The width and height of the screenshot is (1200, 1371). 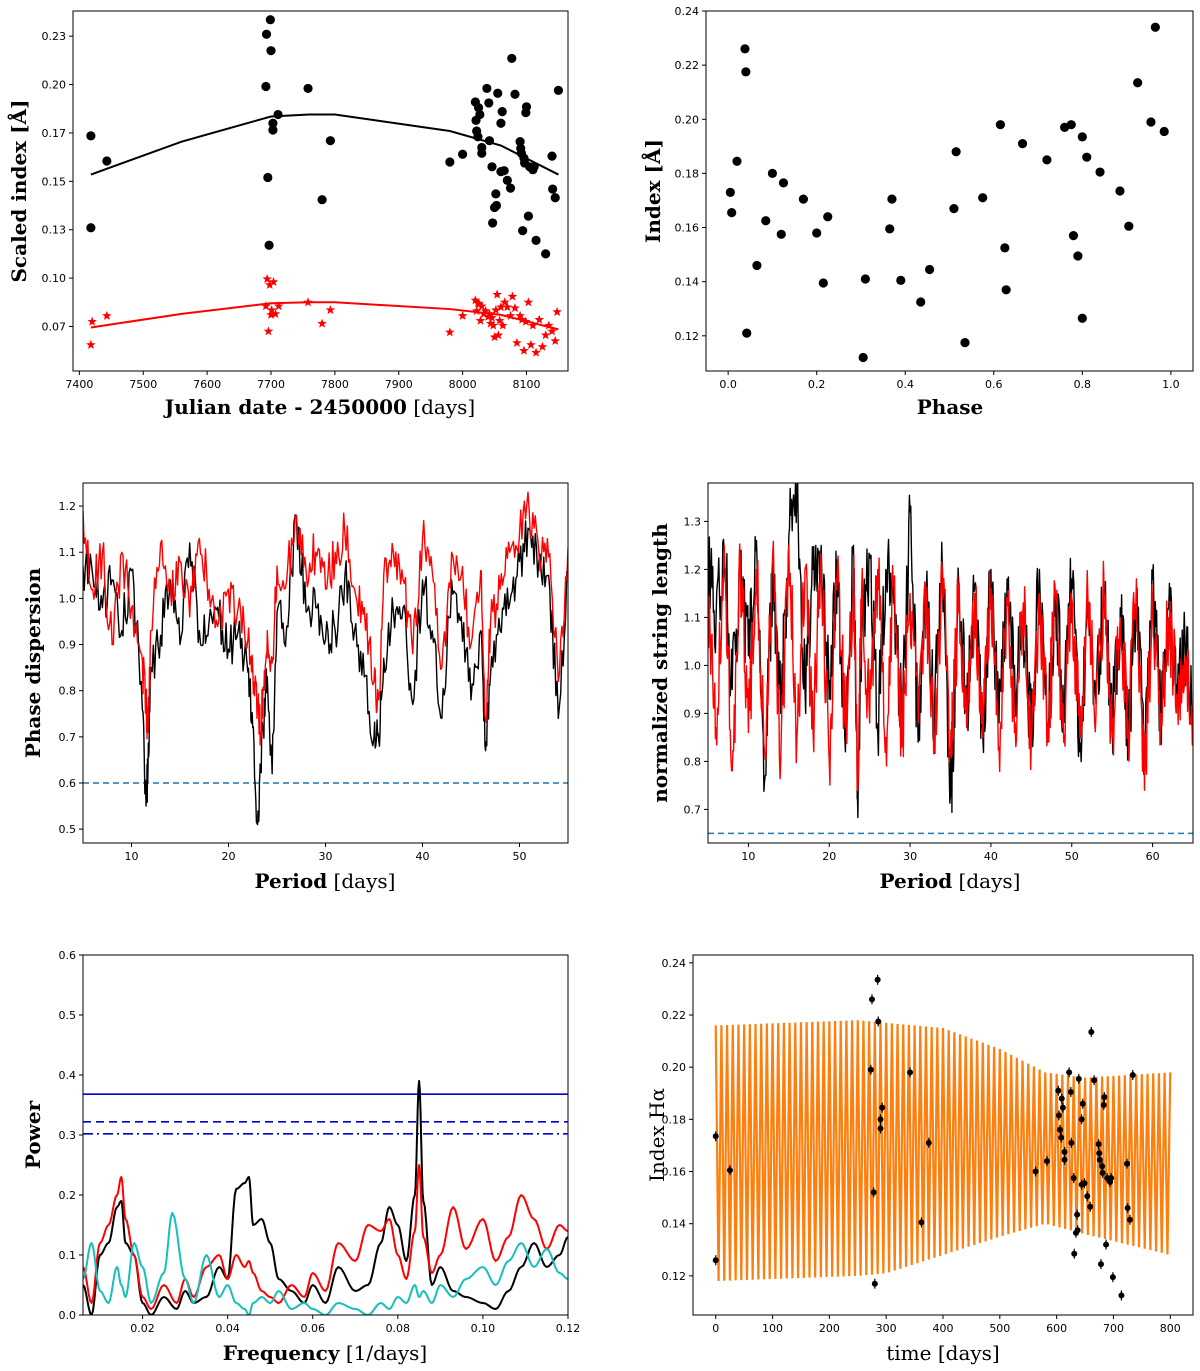 I want to click on x-tick-label: 0.6, so click(x=994, y=384).